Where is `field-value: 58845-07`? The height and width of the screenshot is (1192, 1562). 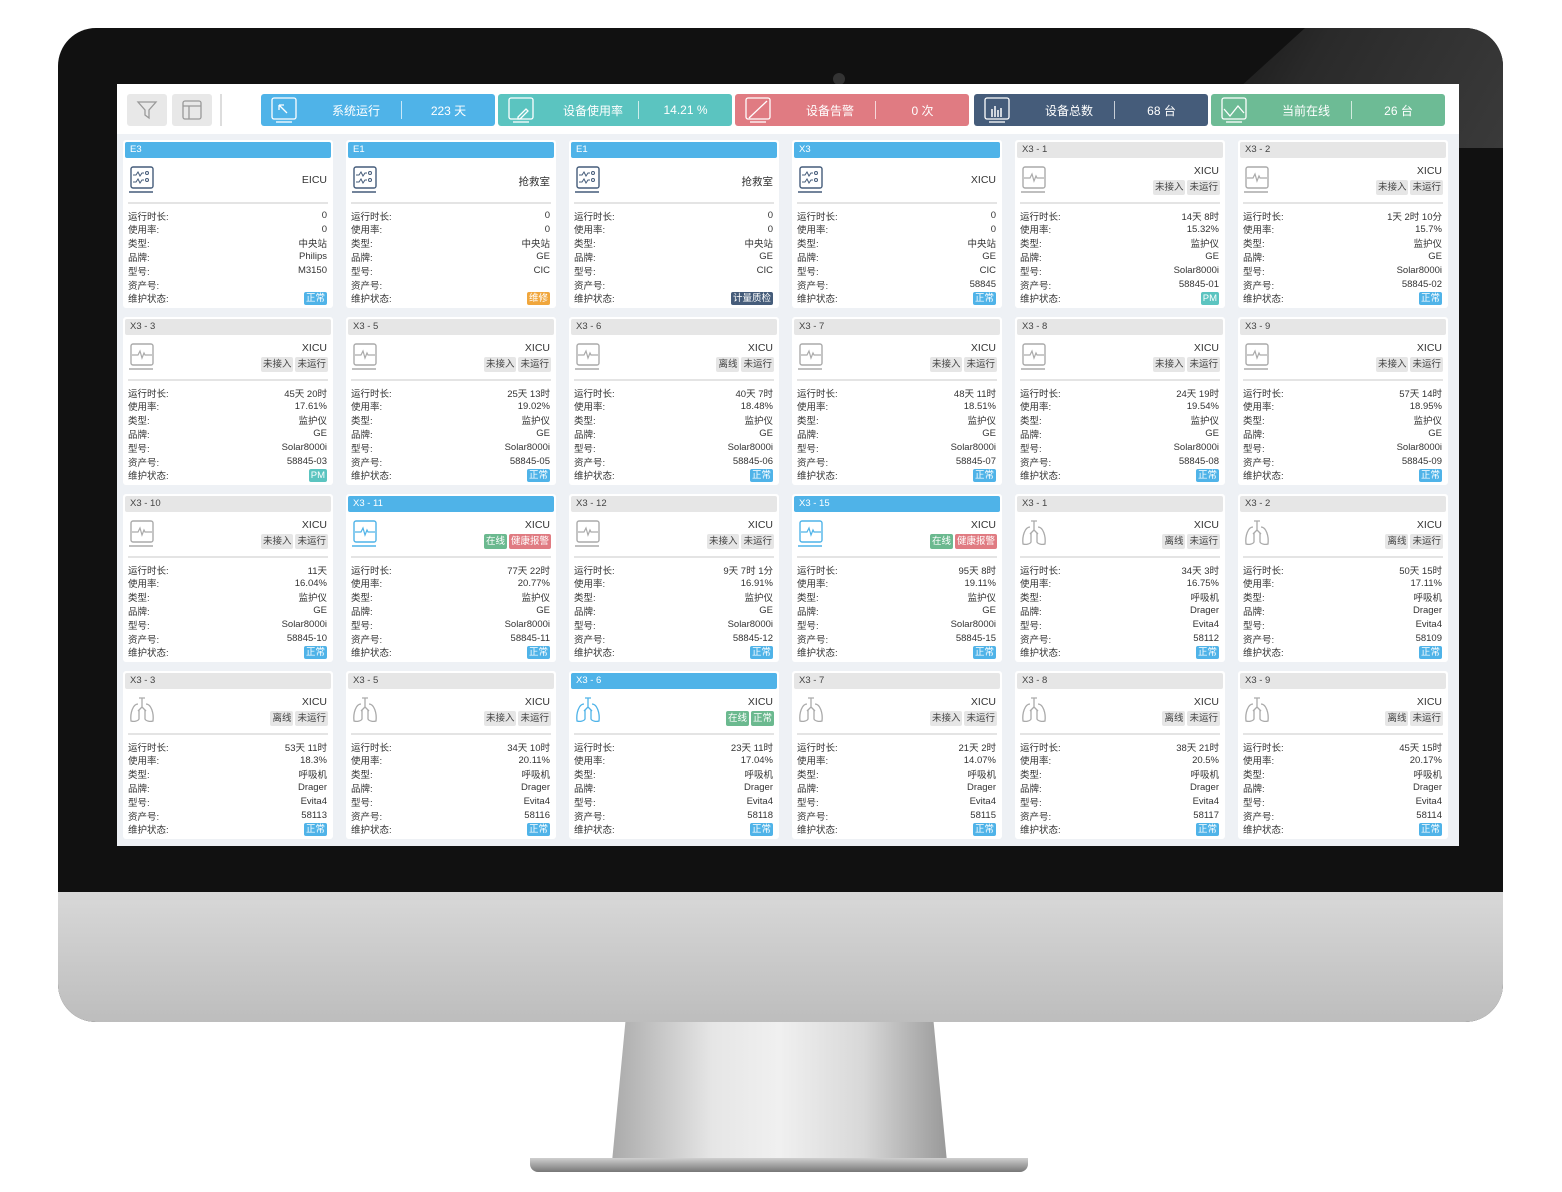
field-value: 58845-07 is located at coordinates (975, 461).